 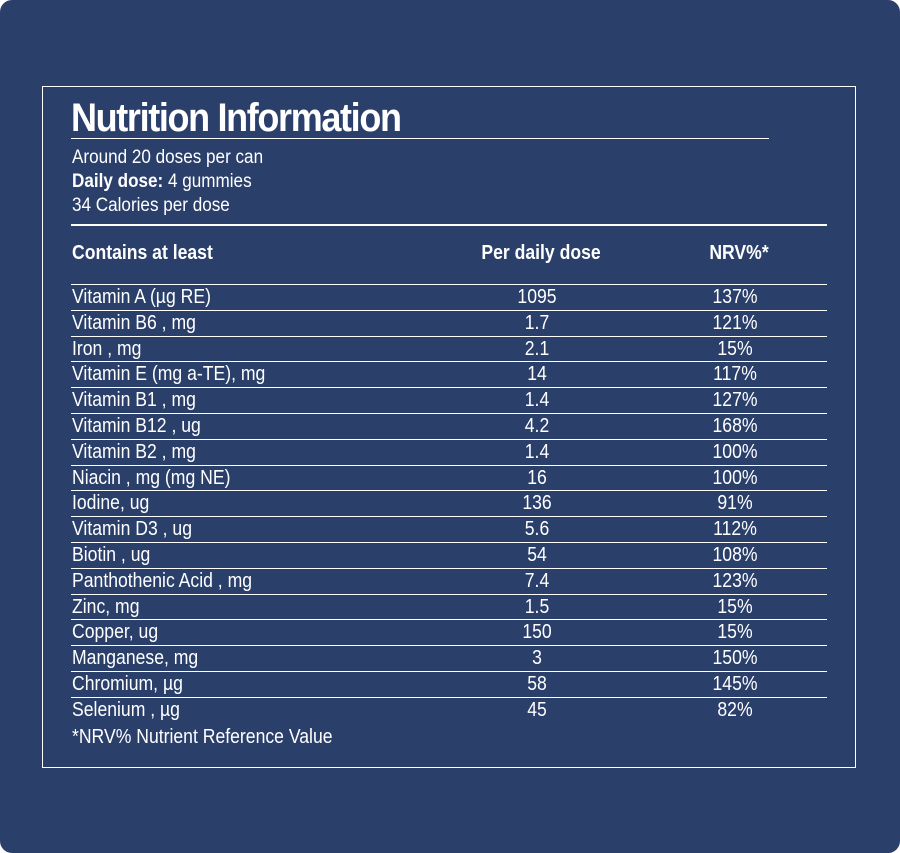 What do you see at coordinates (537, 322) in the screenshot?
I see `nutrient-dose: 1.7` at bounding box center [537, 322].